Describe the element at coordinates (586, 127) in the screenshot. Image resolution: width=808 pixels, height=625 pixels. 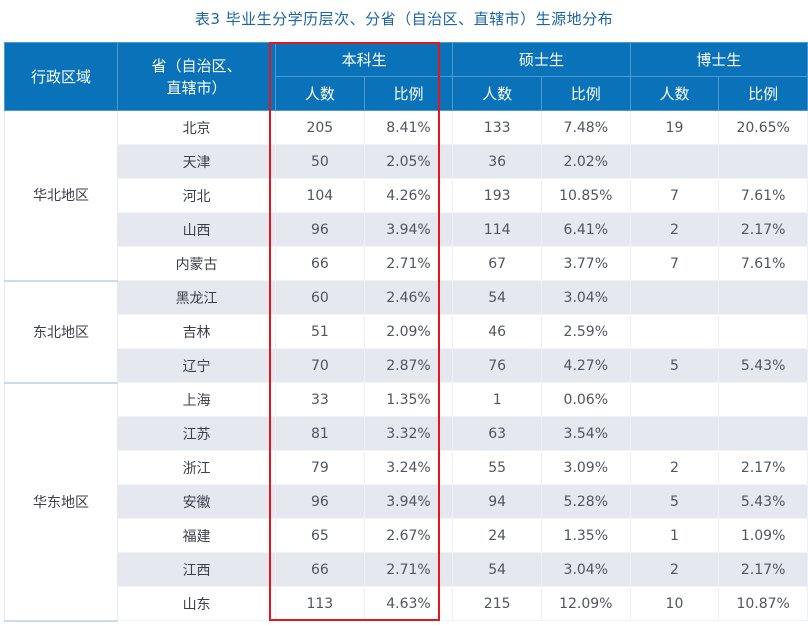
I see `master-ratio: 7.48%` at that location.